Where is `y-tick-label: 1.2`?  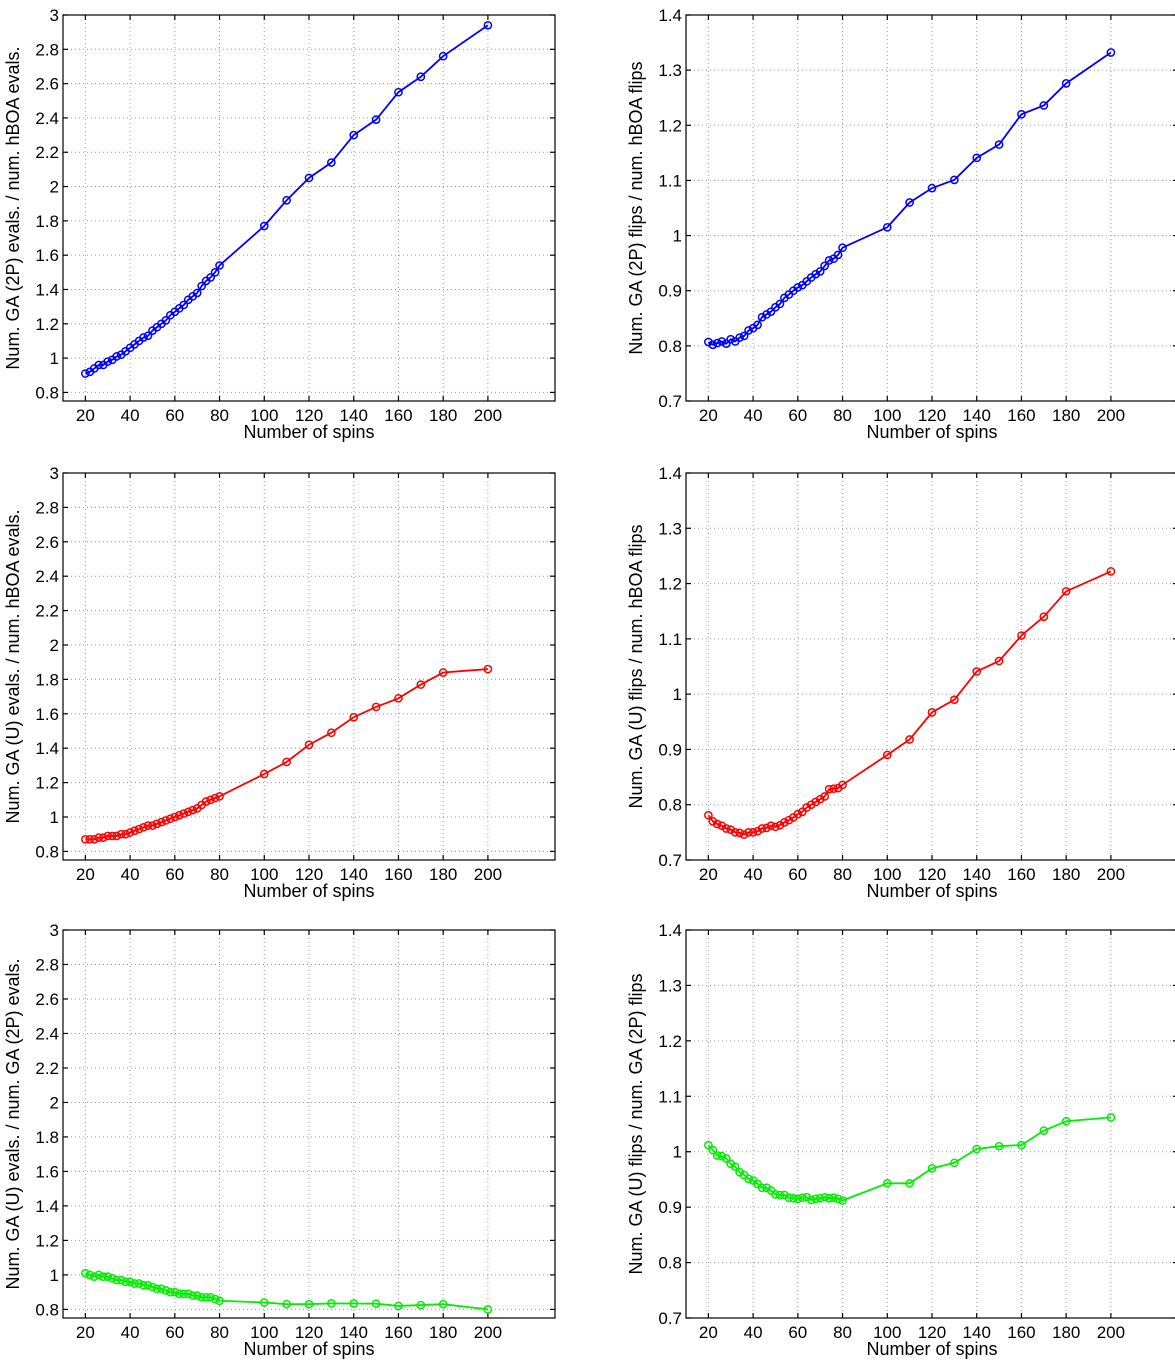
y-tick-label: 1.2 is located at coordinates (47, 1240).